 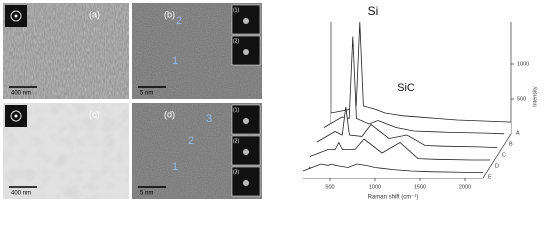 What do you see at coordinates (420, 187) in the screenshot?
I see `x-tick-label: 1500` at bounding box center [420, 187].